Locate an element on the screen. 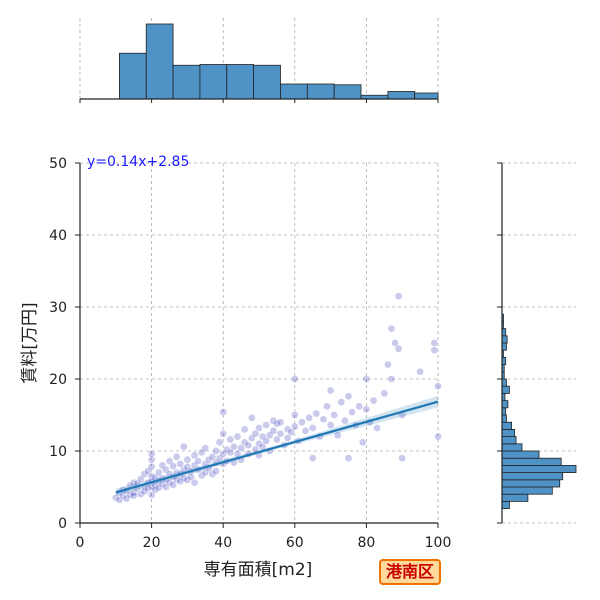  ward-badge: 港南区 is located at coordinates (410, 572).